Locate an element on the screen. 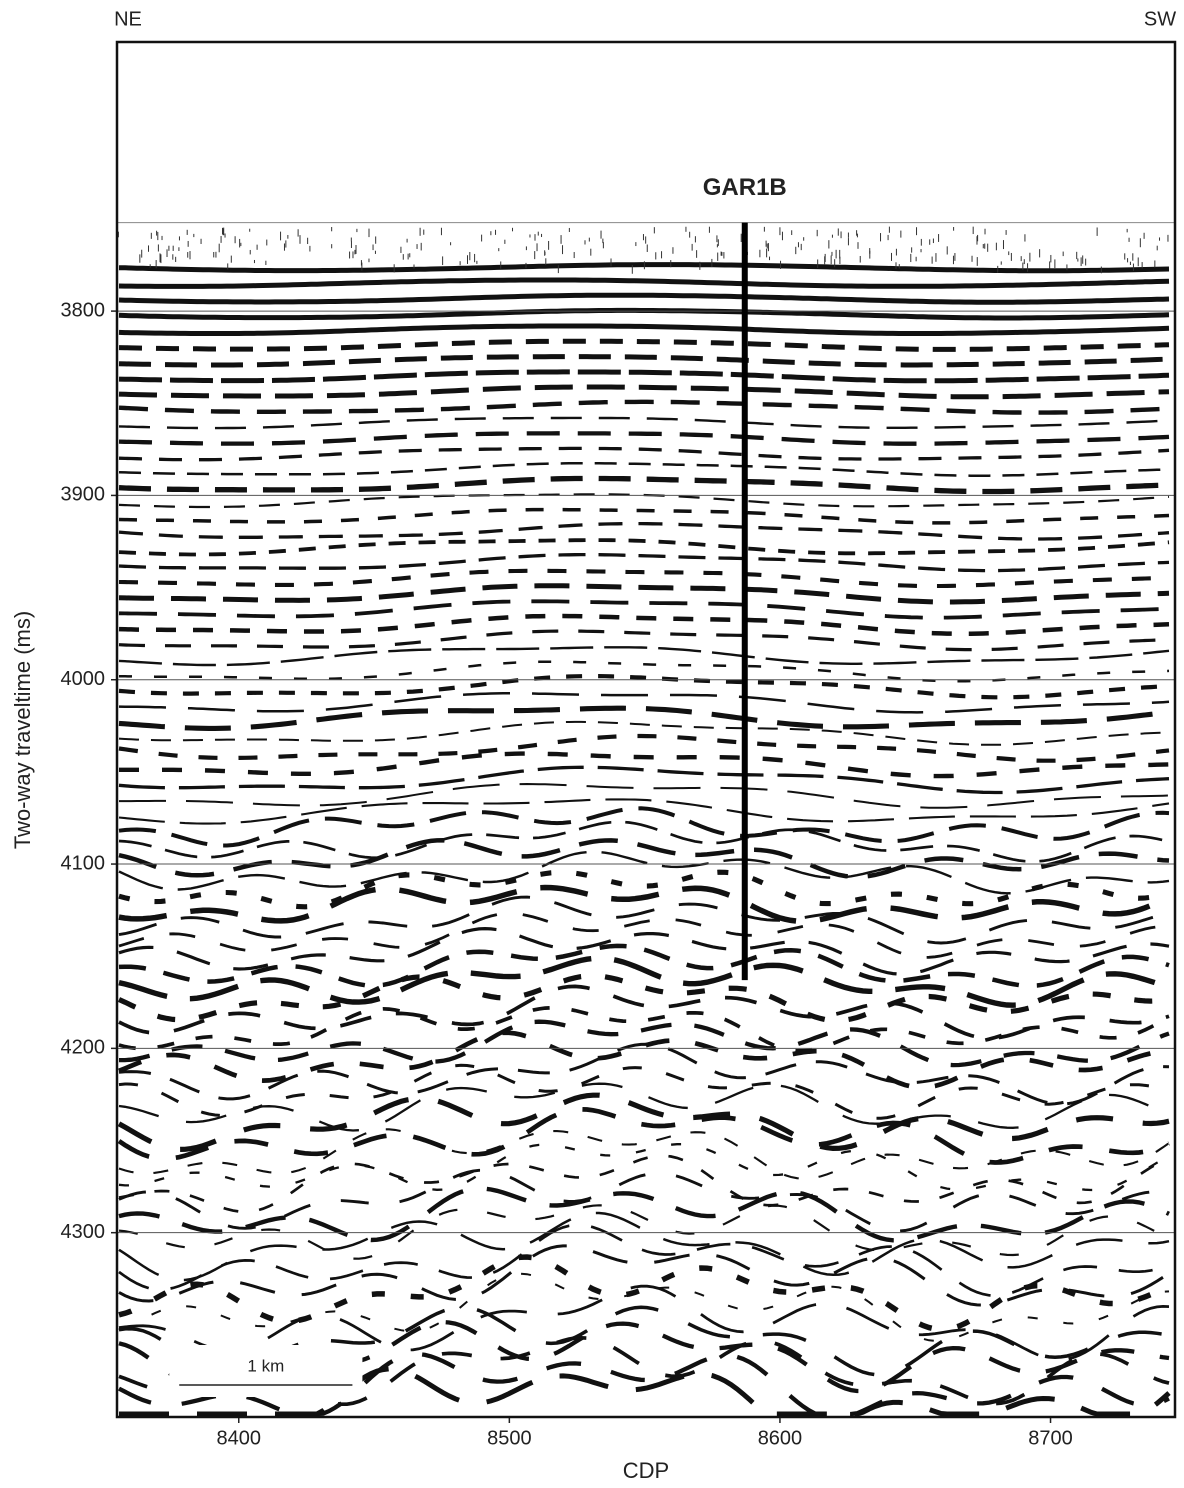 The width and height of the screenshot is (1184, 1488). y-tick-label: 4000 is located at coordinates (83, 679).